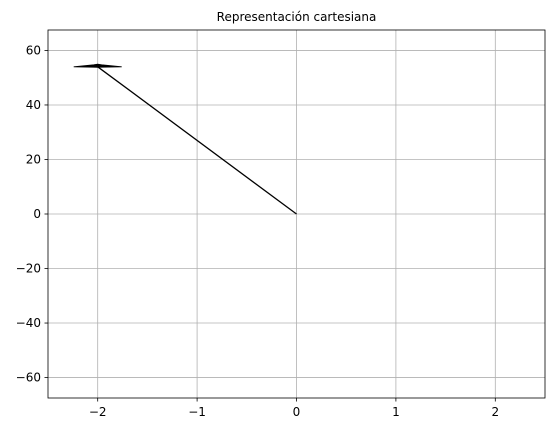 The width and height of the screenshot is (558, 433). Describe the element at coordinates (28, 323) in the screenshot. I see `y-tick-label: −40` at that location.